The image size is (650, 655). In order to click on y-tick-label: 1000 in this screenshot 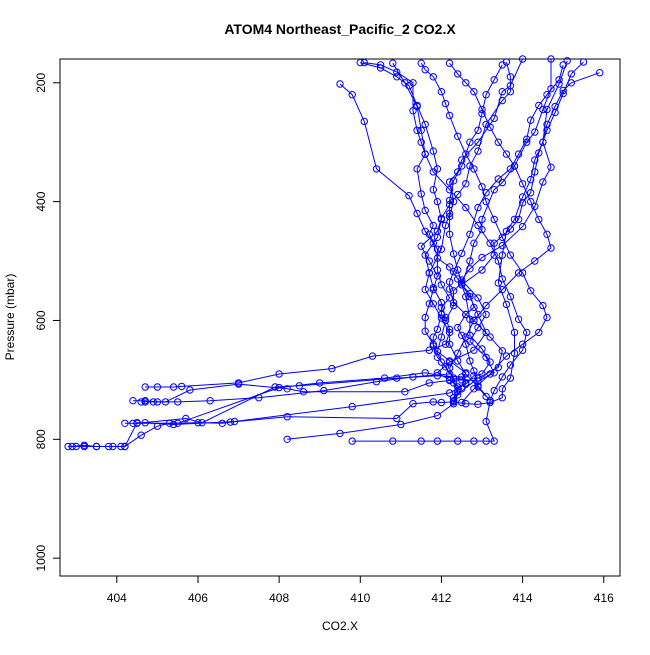, I will do `click(41, 558)`.